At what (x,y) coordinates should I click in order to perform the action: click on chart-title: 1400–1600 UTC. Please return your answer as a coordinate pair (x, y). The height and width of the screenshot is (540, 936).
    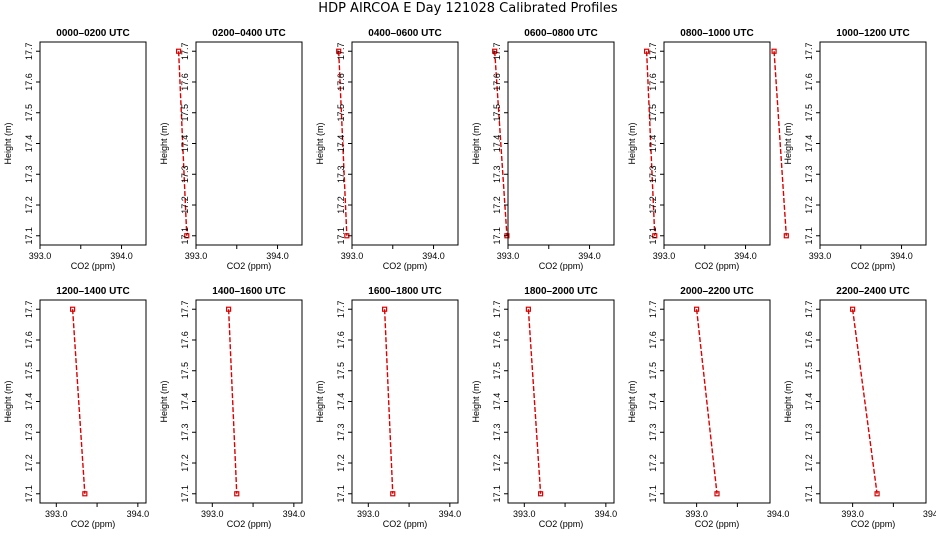
    Looking at the image, I should click on (248, 291).